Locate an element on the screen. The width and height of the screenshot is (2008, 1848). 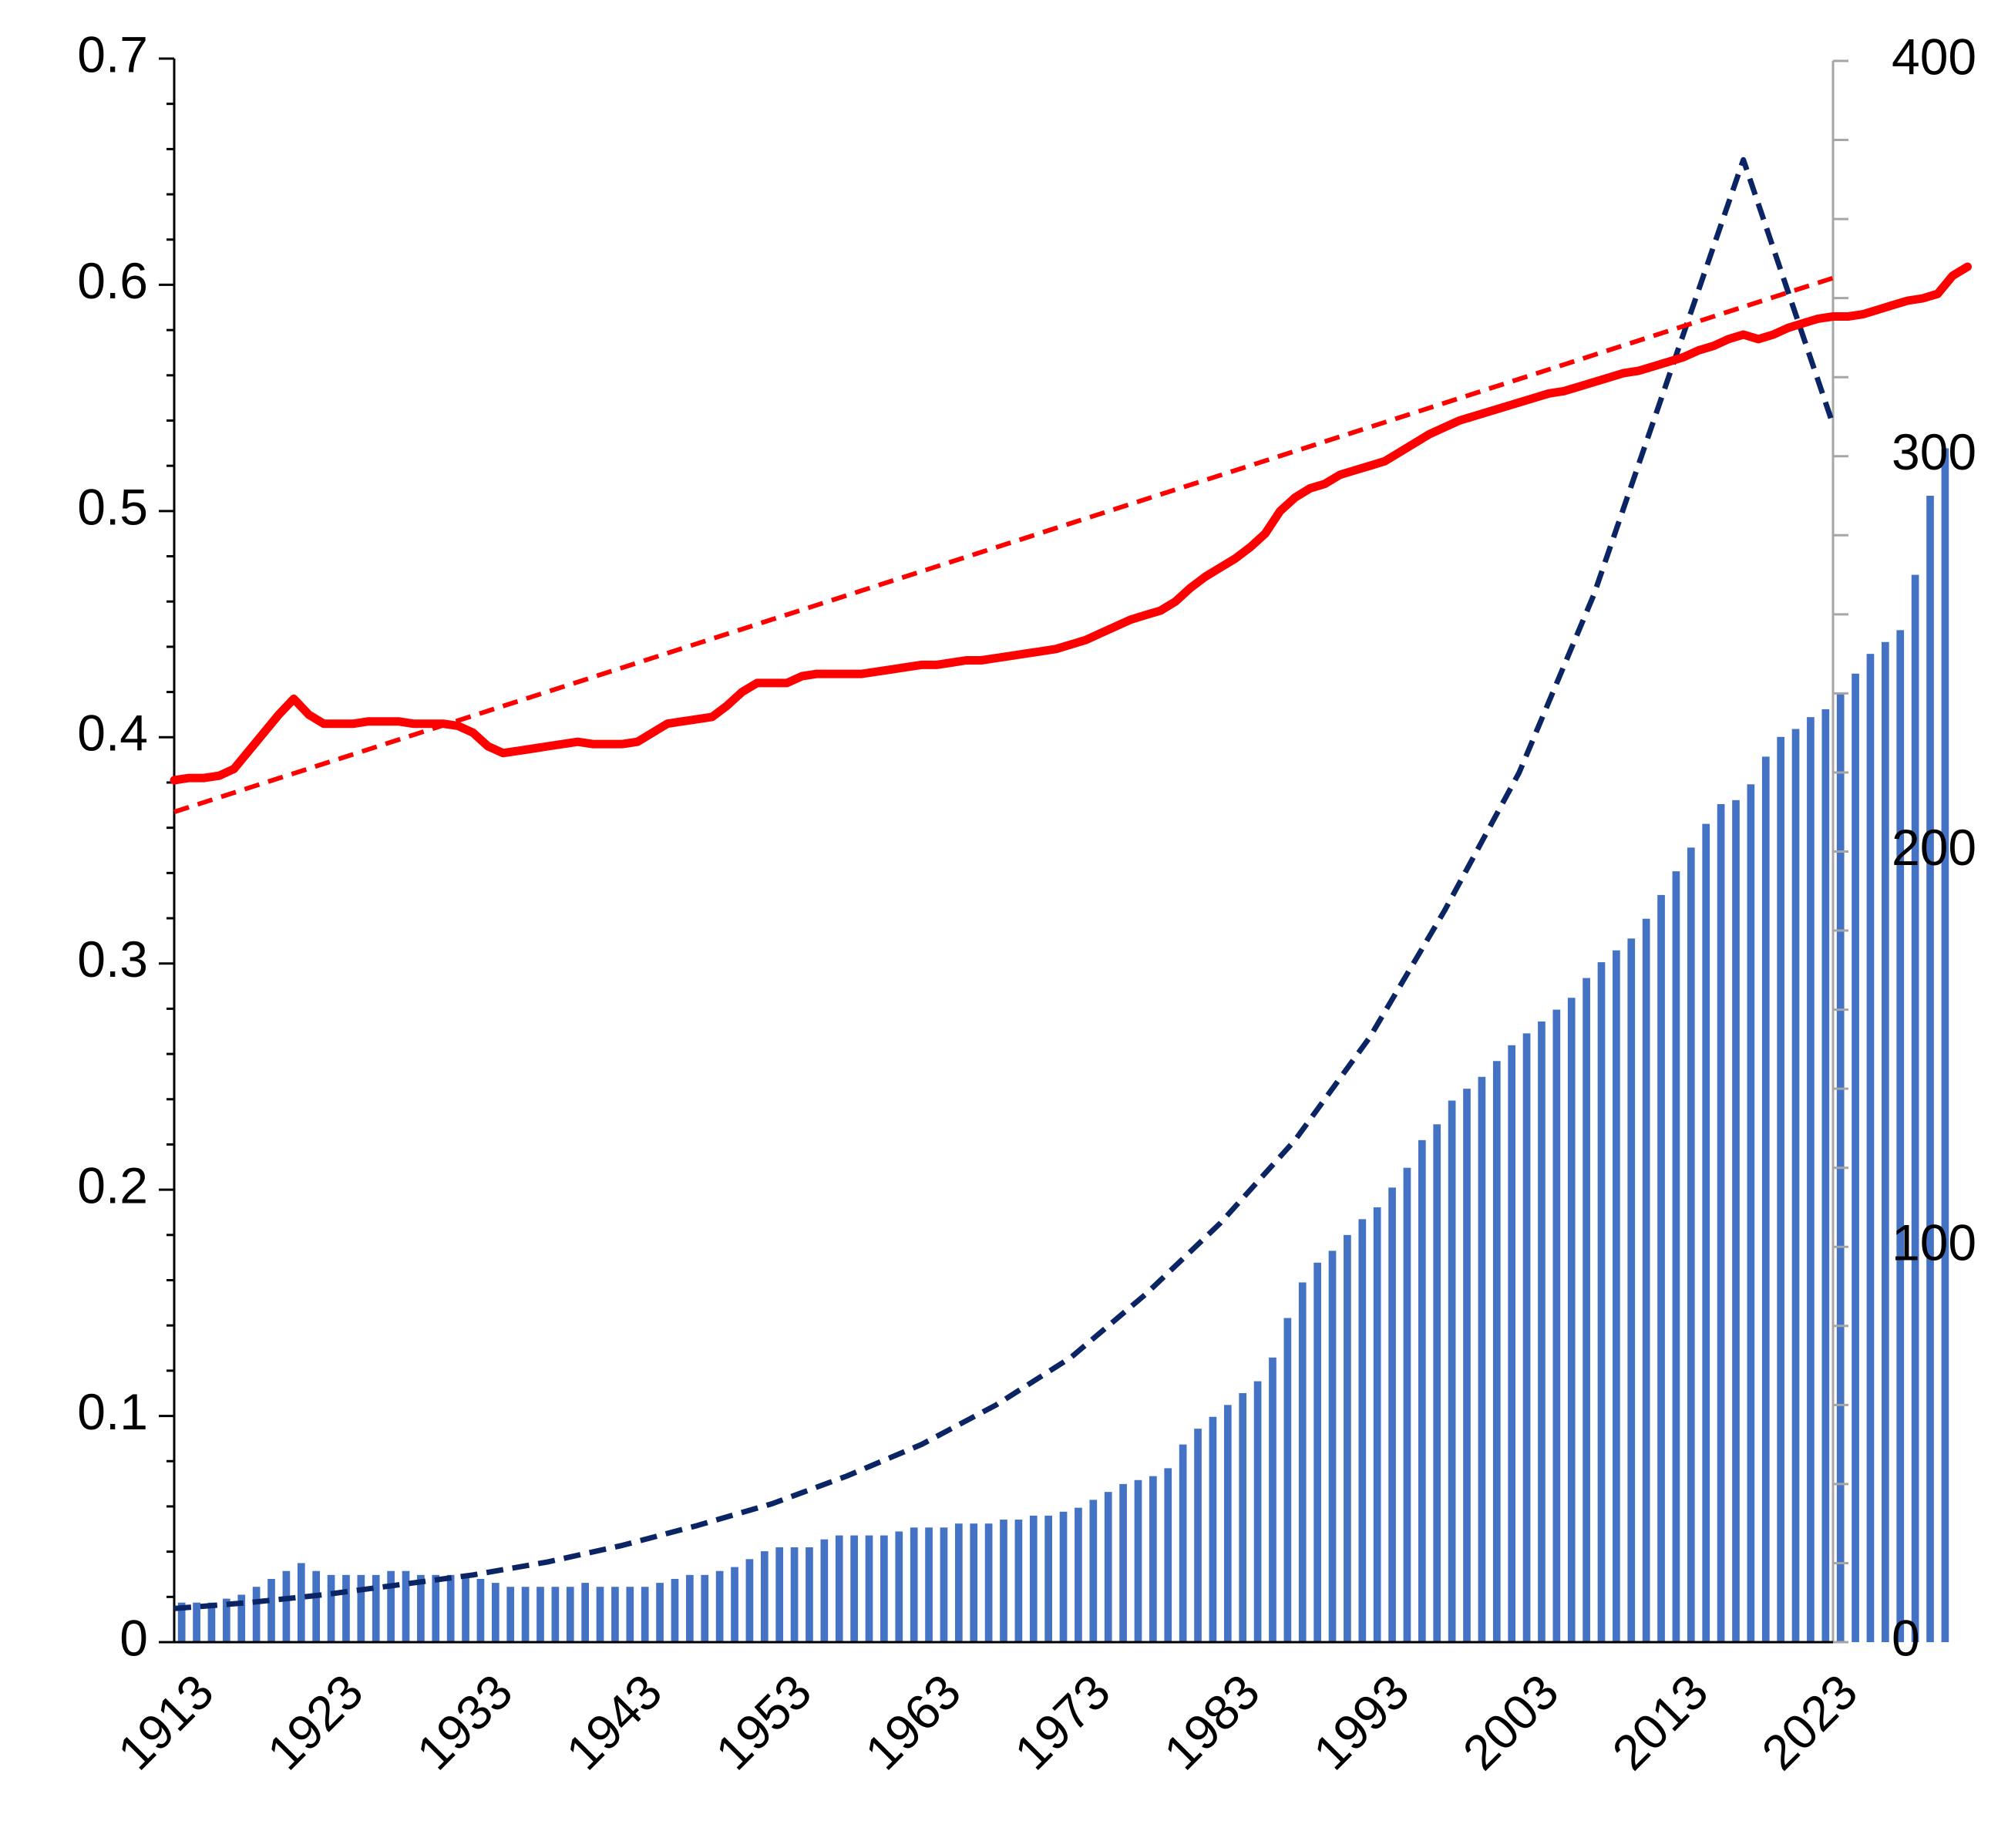
bar-2015 is located at coordinates (1706, 1232).